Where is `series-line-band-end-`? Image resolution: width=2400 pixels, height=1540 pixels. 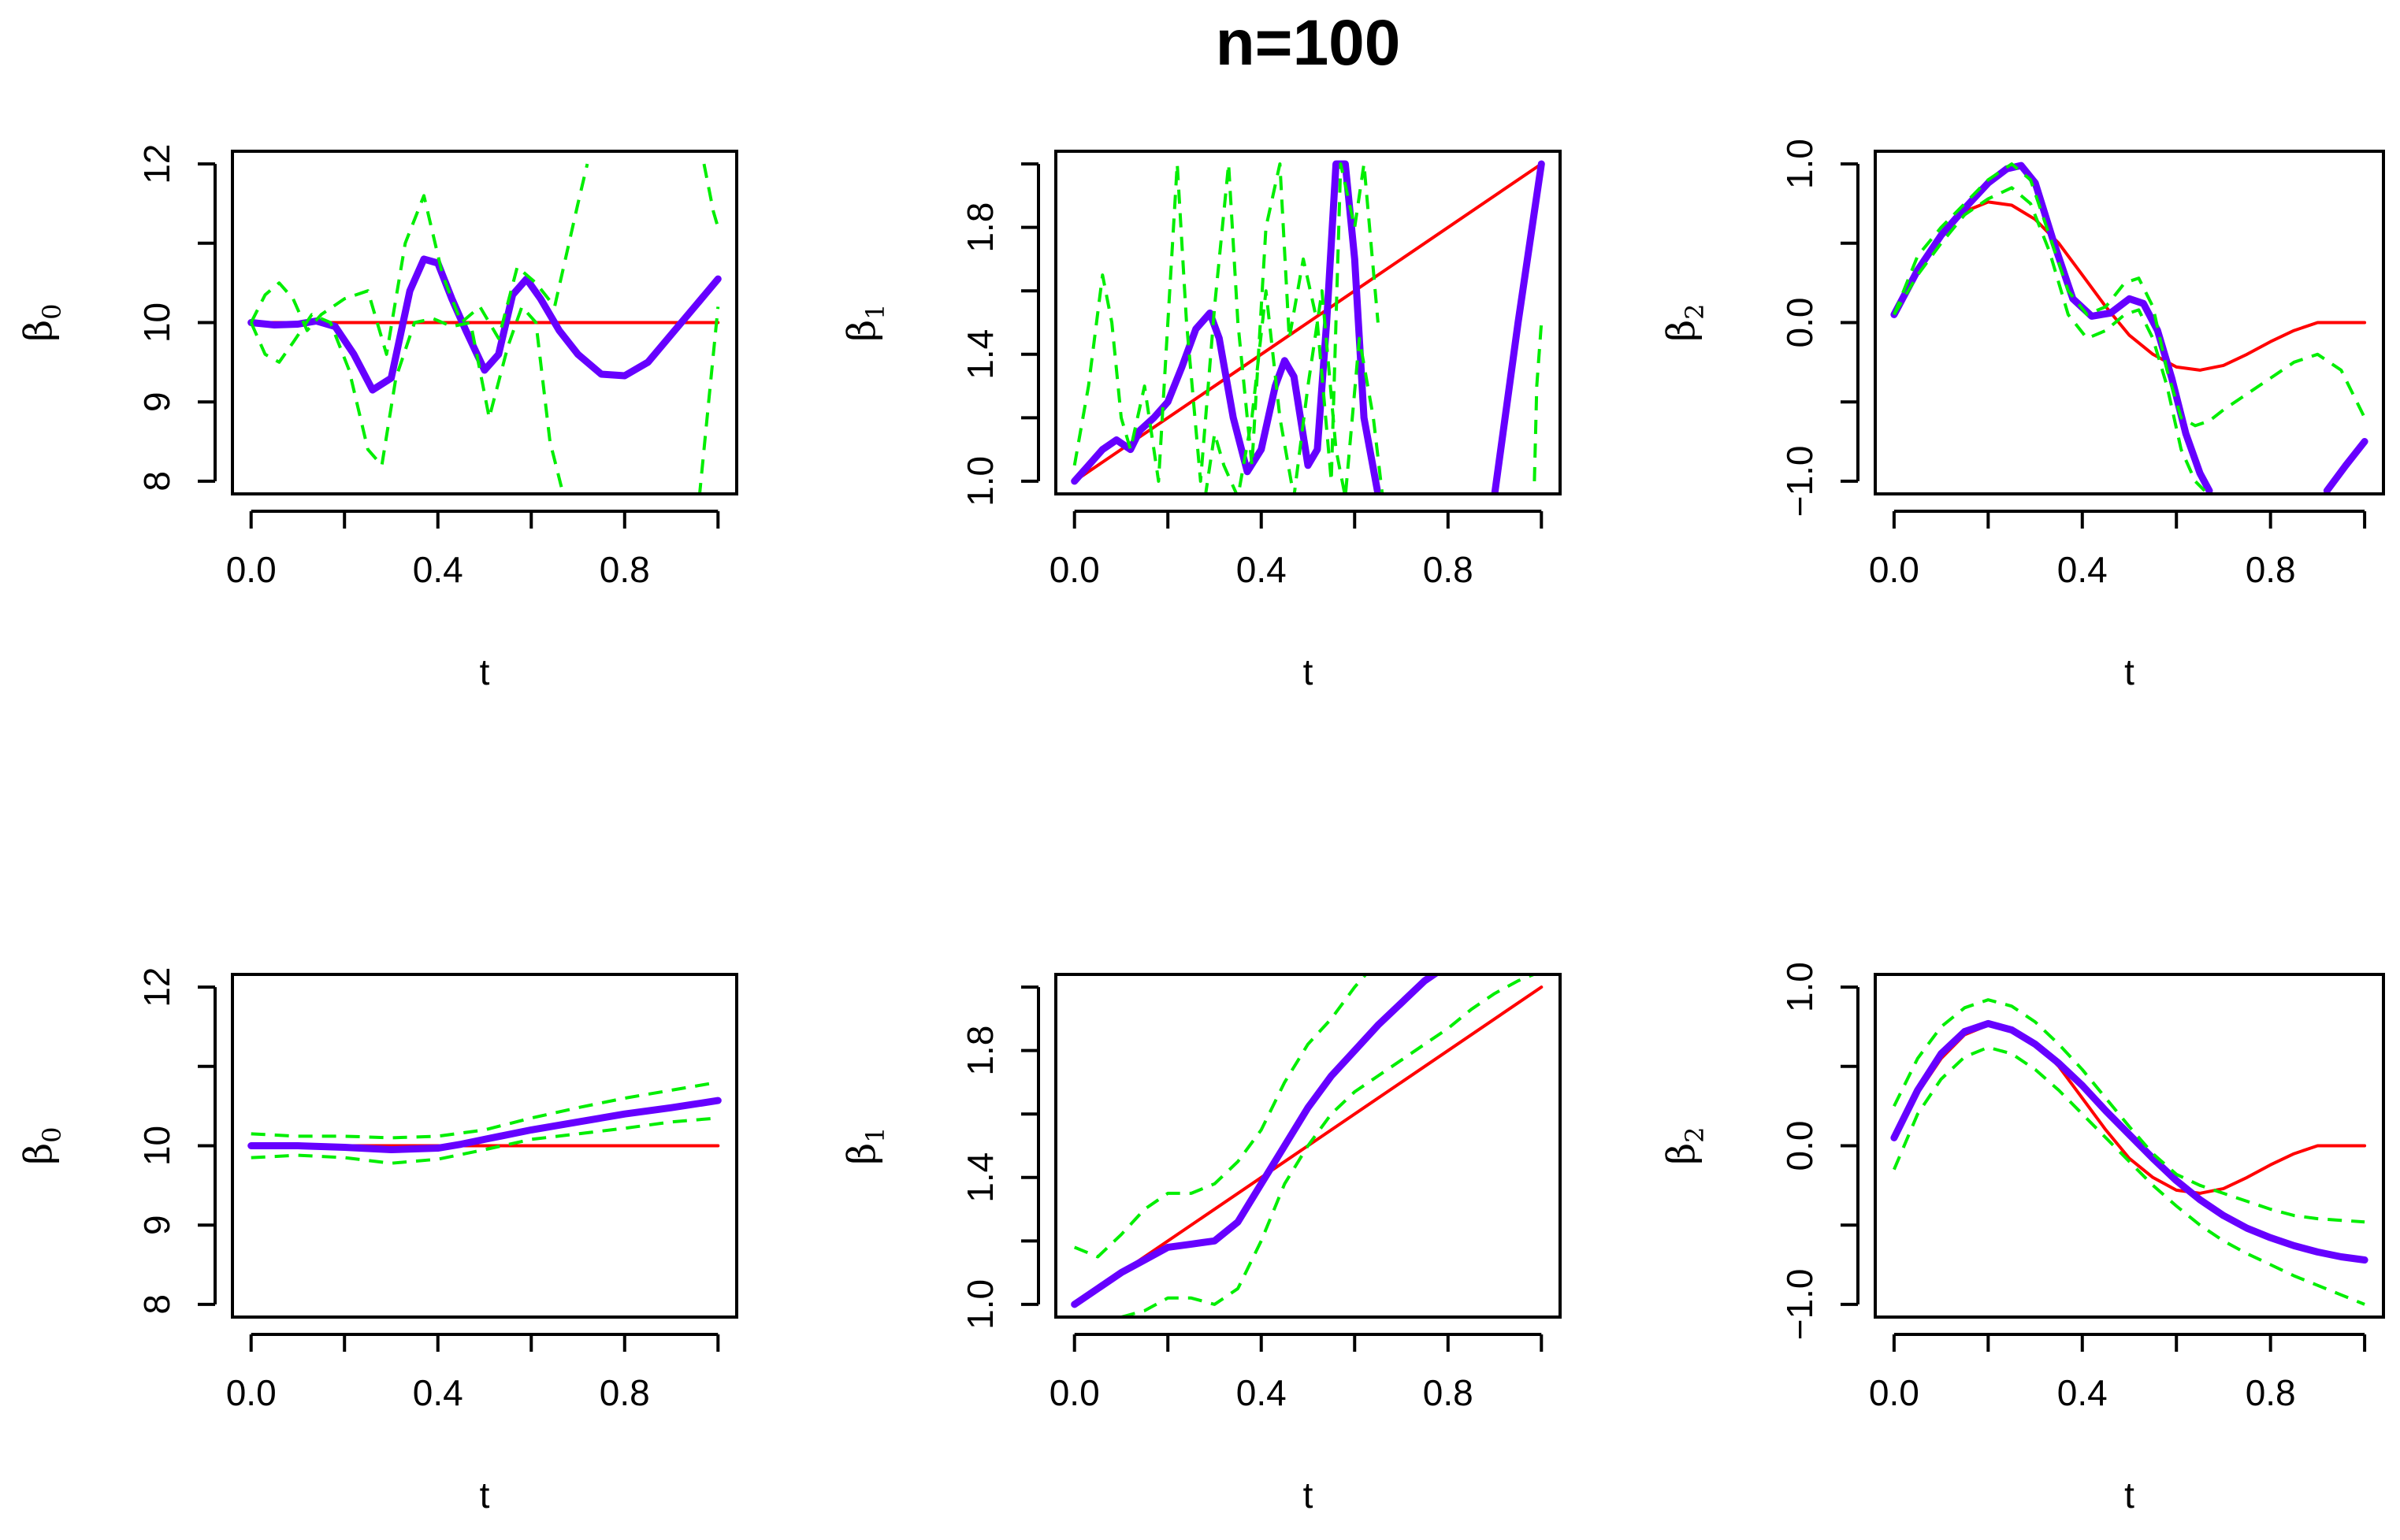
series-line-band-end- is located at coordinates (1539, 401).